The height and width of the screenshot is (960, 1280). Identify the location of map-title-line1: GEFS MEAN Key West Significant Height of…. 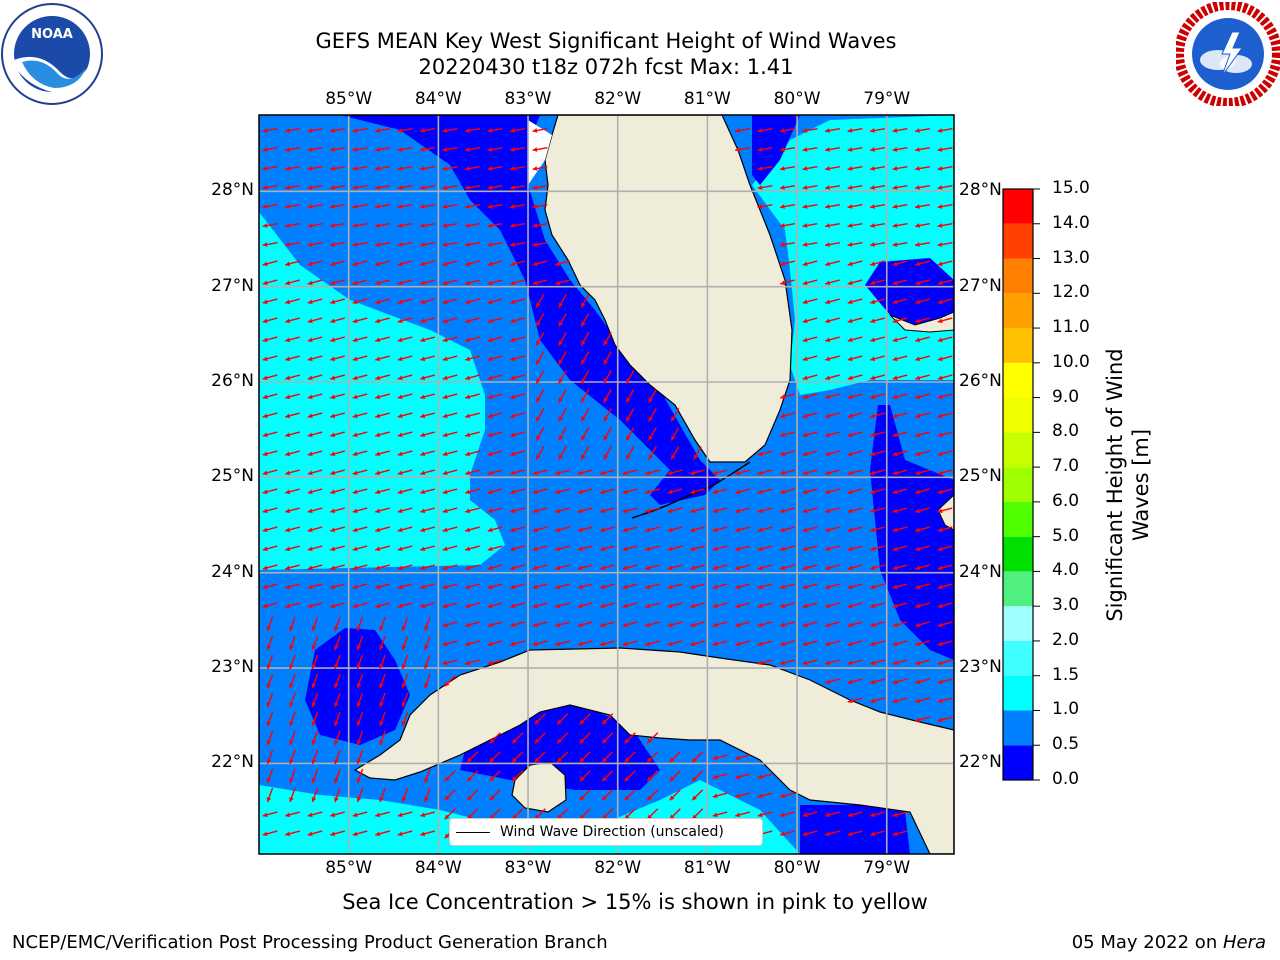
(606, 41).